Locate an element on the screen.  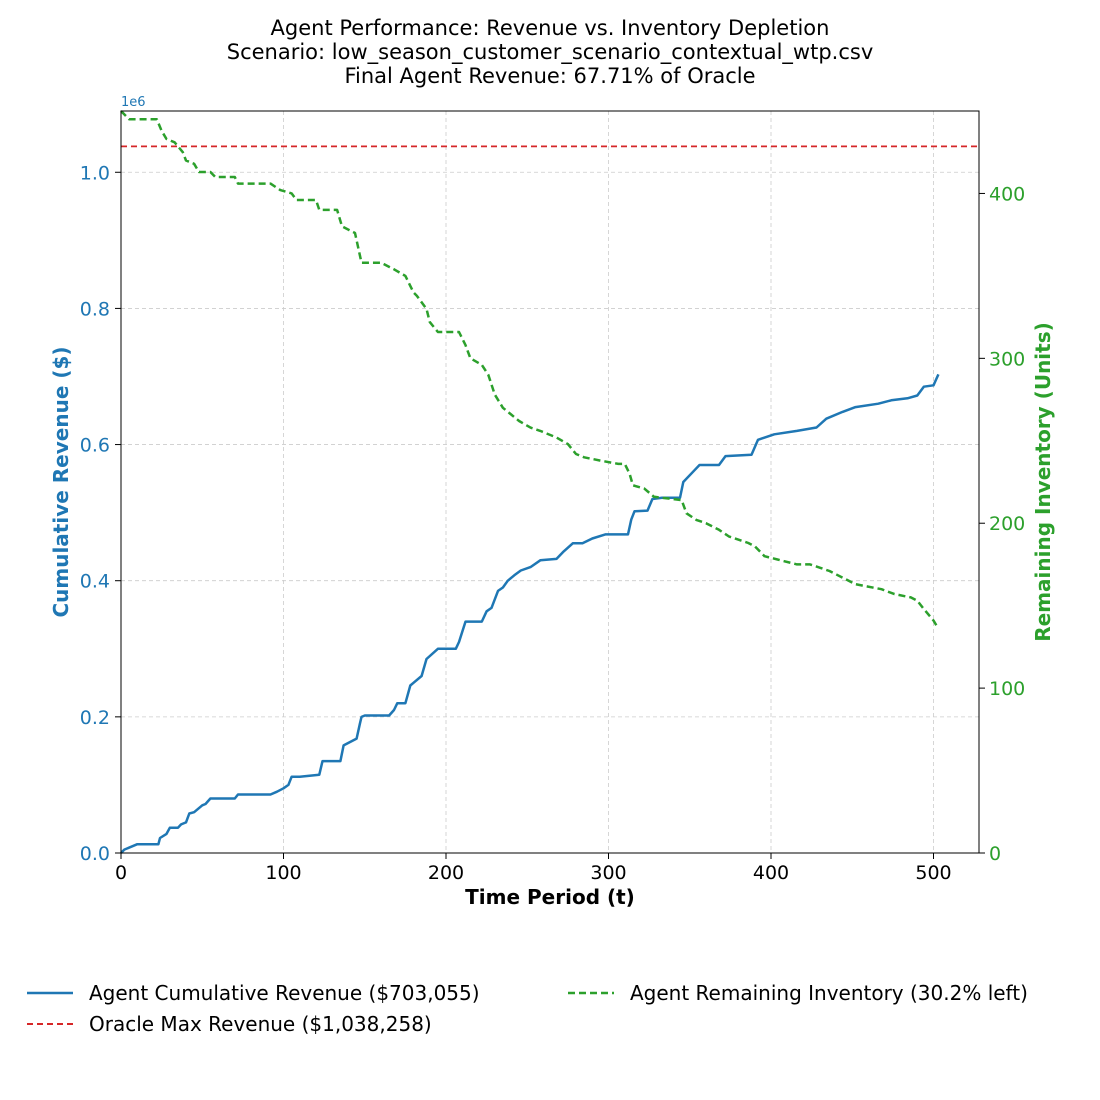
y-right-tick-label: 200 is located at coordinates (1007, 524).